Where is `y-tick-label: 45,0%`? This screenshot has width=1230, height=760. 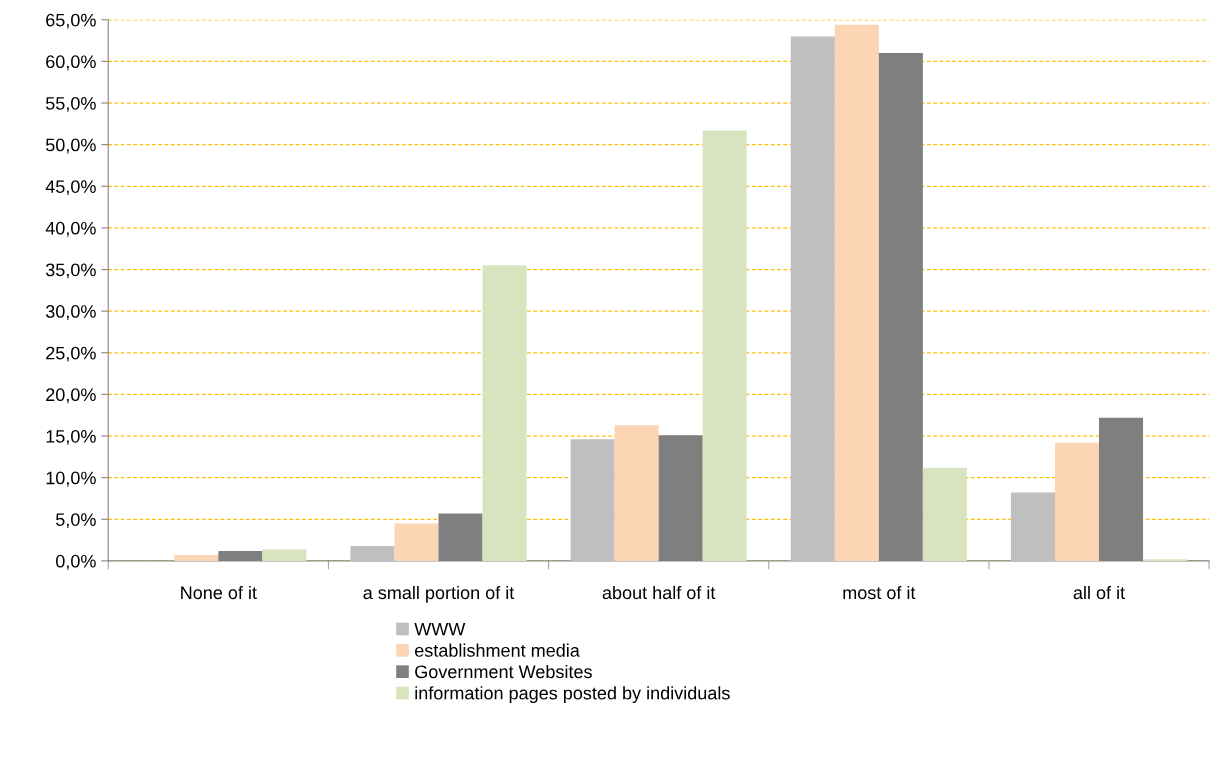
y-tick-label: 45,0% is located at coordinates (70, 188).